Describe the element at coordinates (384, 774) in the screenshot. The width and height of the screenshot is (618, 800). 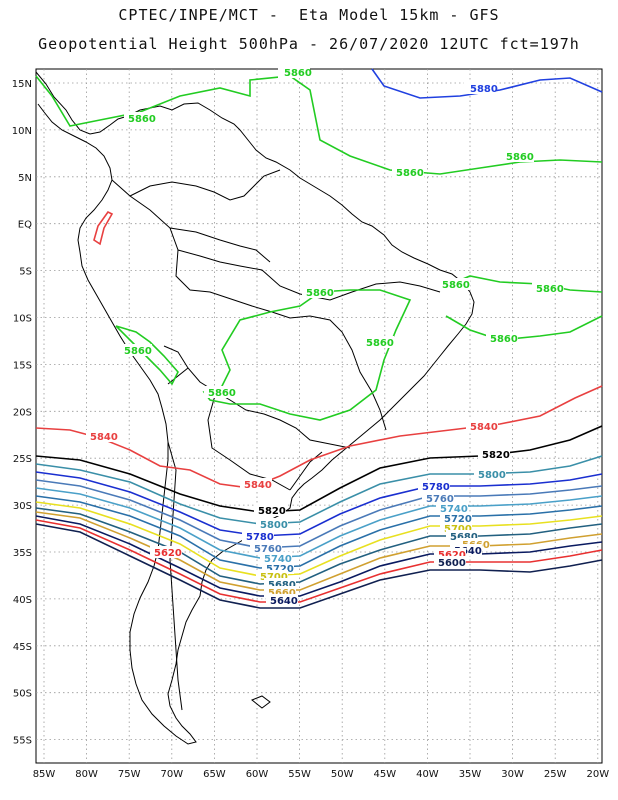
I see `lon-tick-label: 45W` at that location.